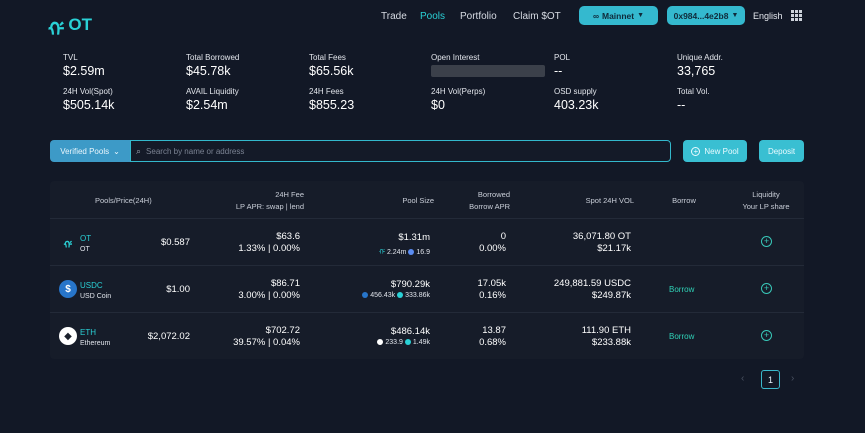  Describe the element at coordinates (282, 330) in the screenshot. I see `fee-24h: $702.72` at that location.